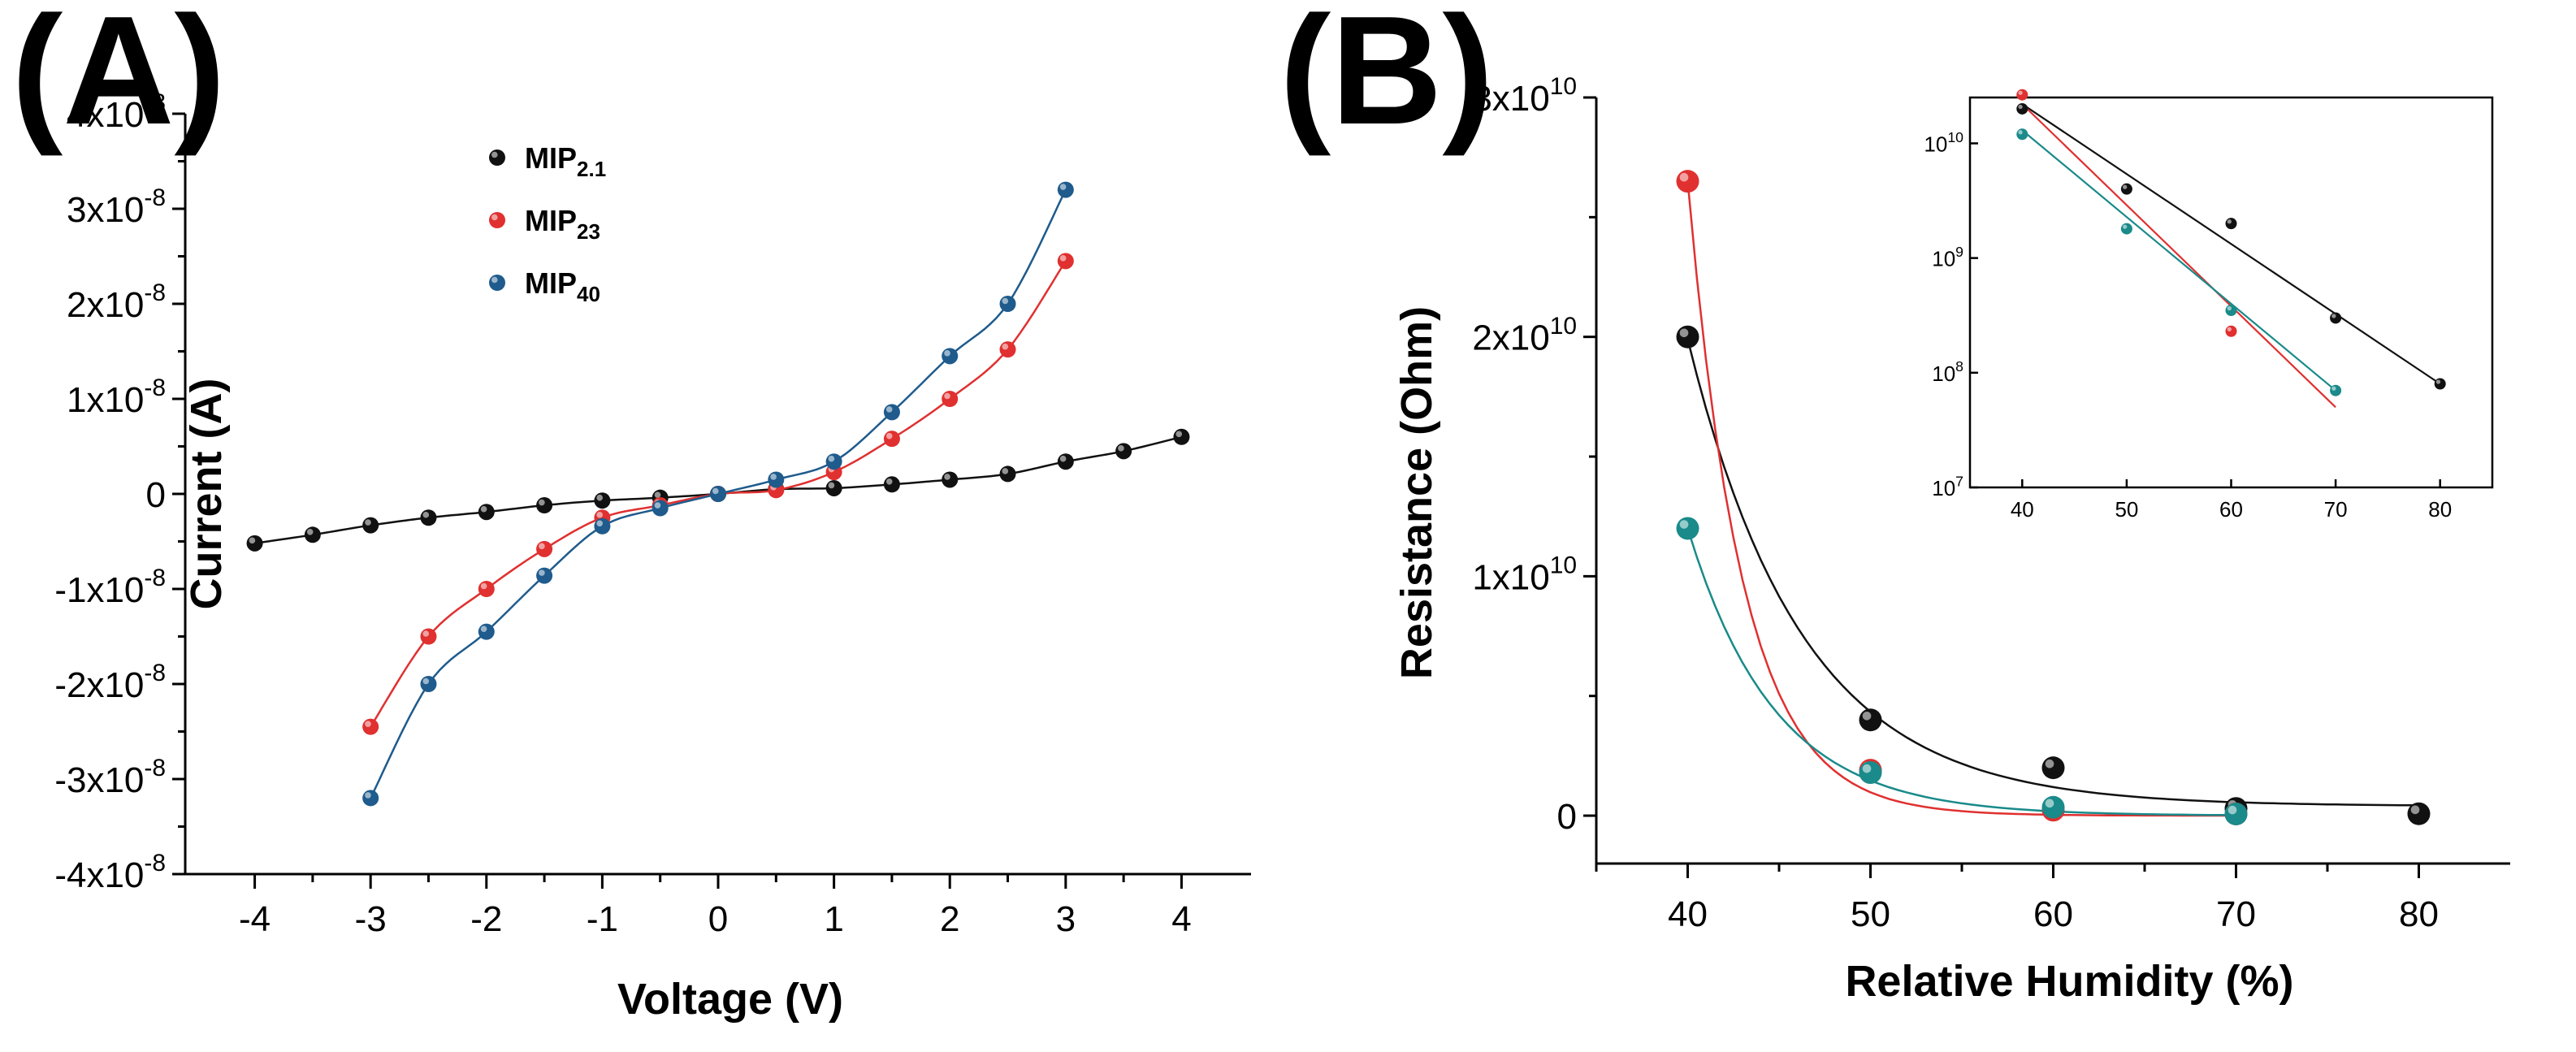  Describe the element at coordinates (2179, 260) in the screenshot. I see `inset-fit-line-teal` at that location.